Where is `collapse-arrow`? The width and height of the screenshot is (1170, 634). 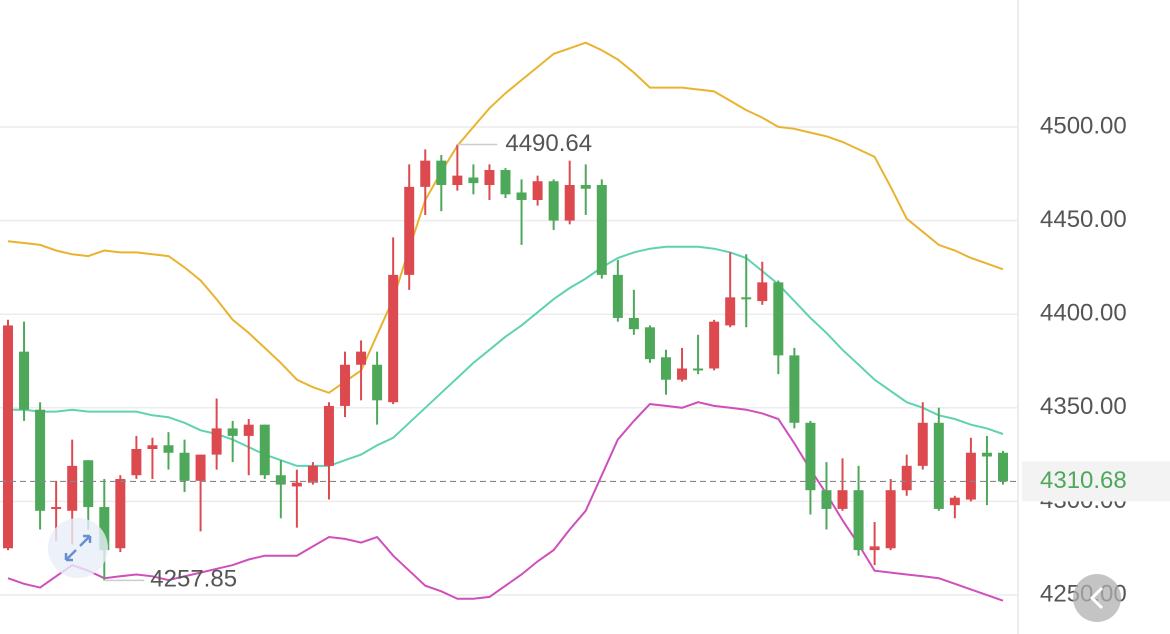
collapse-arrow is located at coordinates (1096, 598).